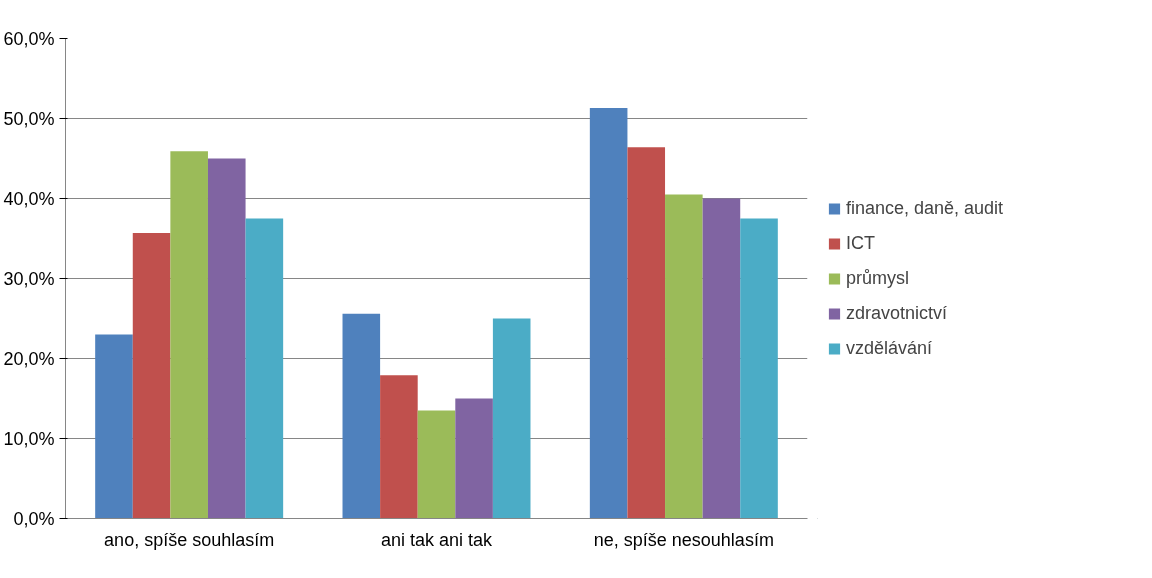  I want to click on y-tick-label: 20,0%, so click(29, 358).